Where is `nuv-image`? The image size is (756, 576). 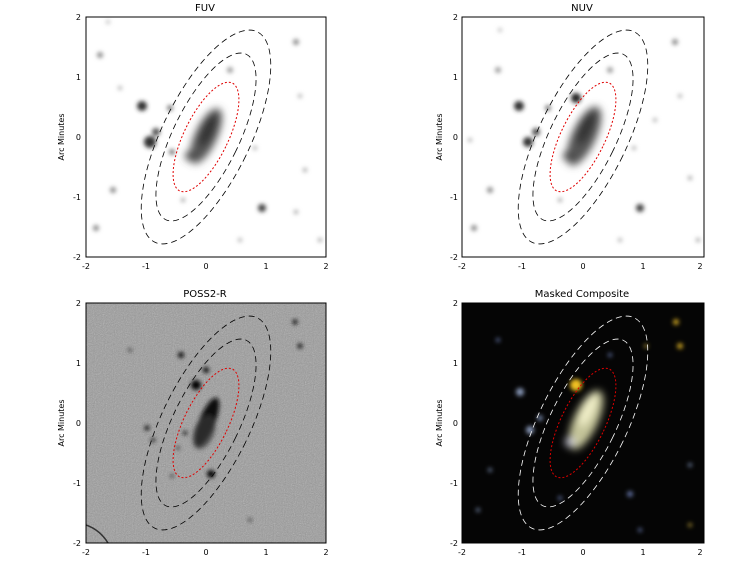
nuv-image is located at coordinates (584, 135).